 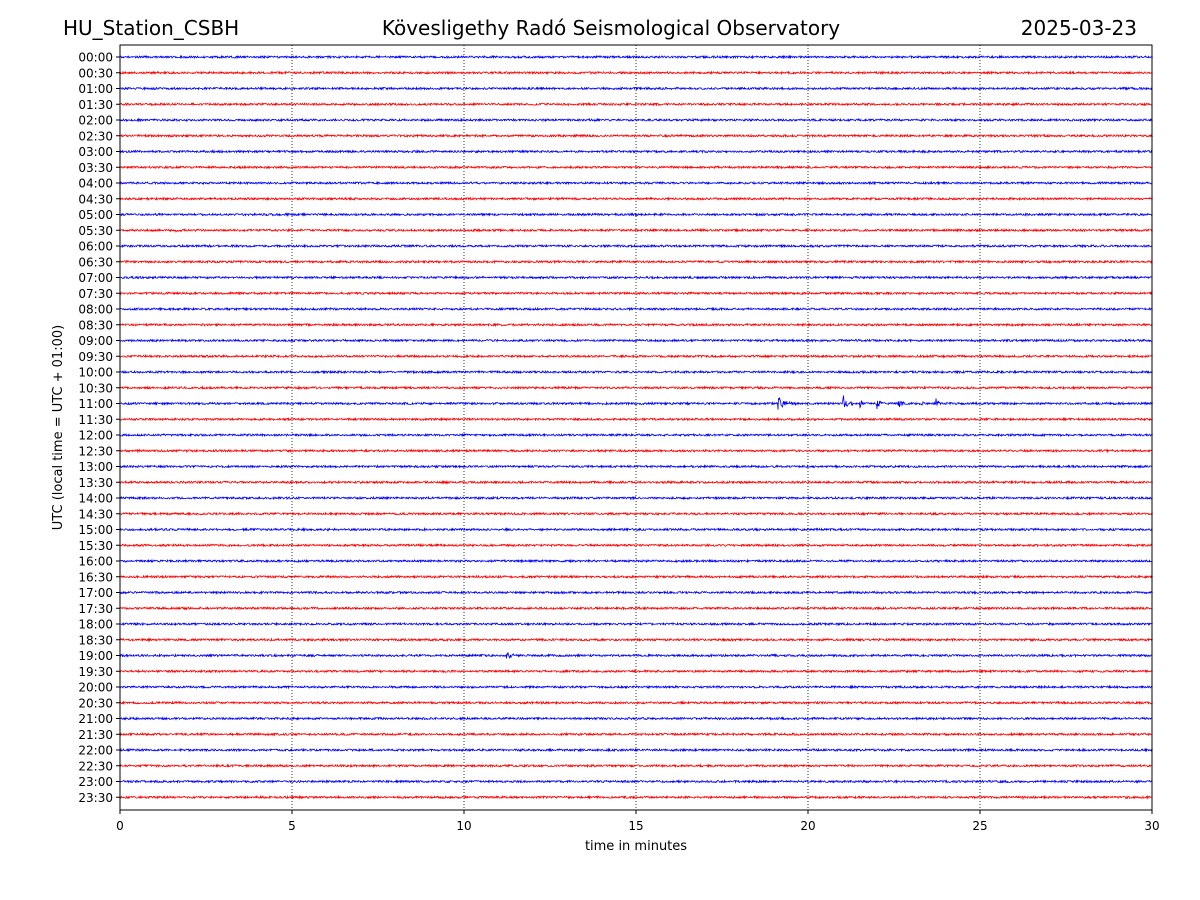 I want to click on y-tick-label: 19:30, so click(x=95, y=672).